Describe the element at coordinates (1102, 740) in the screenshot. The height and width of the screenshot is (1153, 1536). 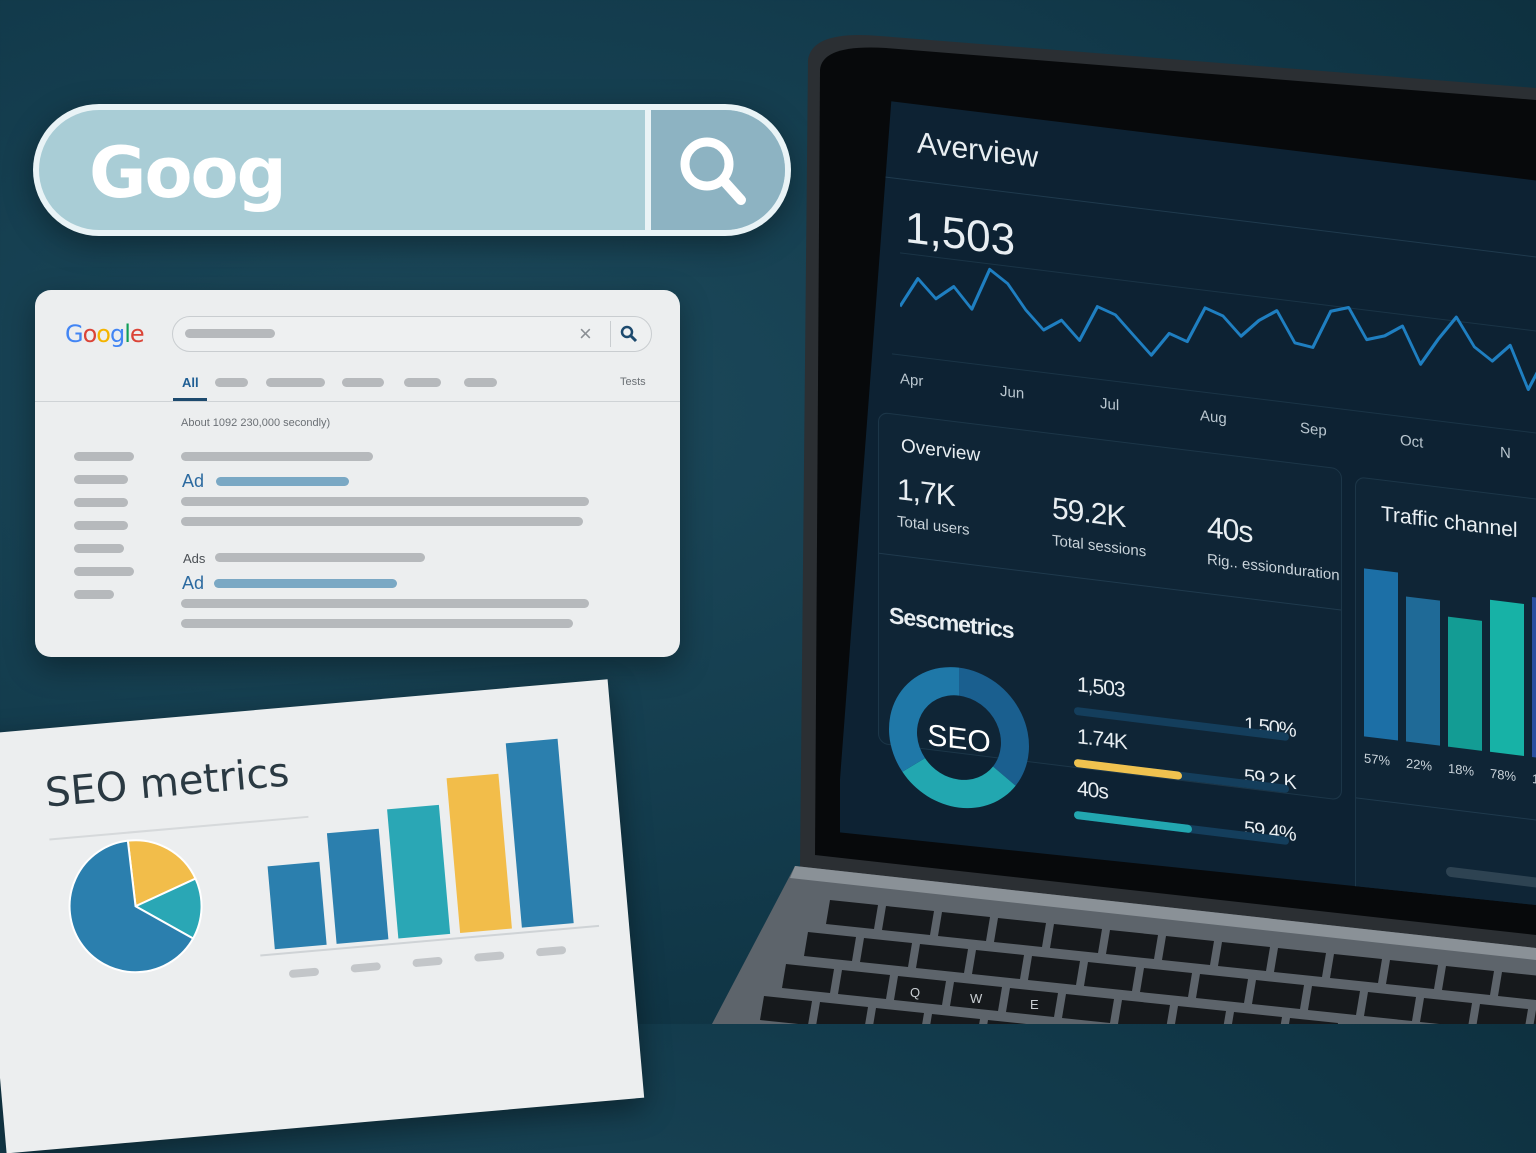
I see `metric-value: 1.74K` at that location.